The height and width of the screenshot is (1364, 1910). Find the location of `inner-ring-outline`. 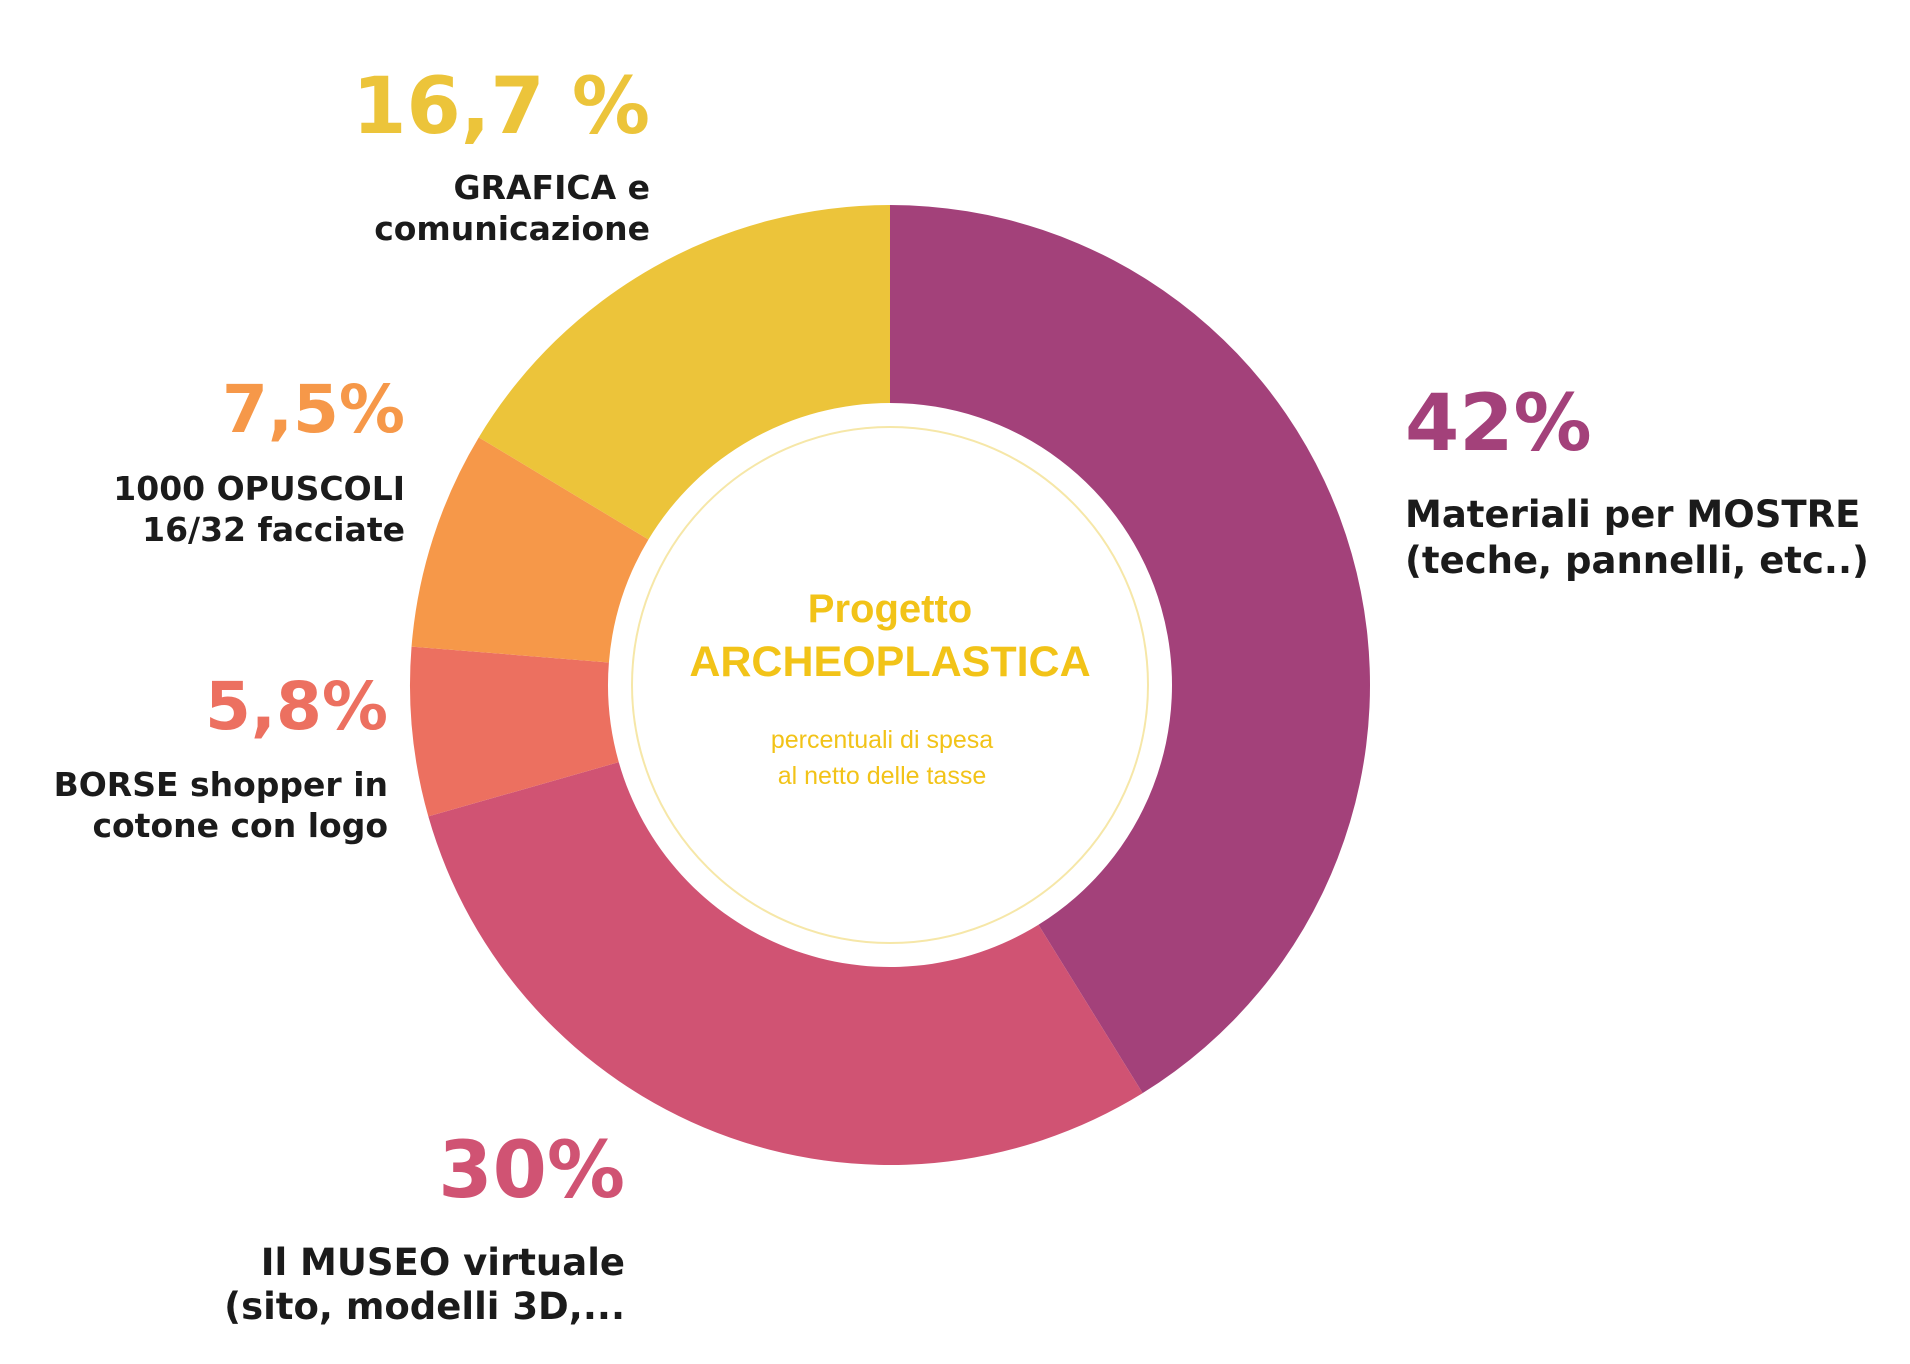

inner-ring-outline is located at coordinates (890, 685).